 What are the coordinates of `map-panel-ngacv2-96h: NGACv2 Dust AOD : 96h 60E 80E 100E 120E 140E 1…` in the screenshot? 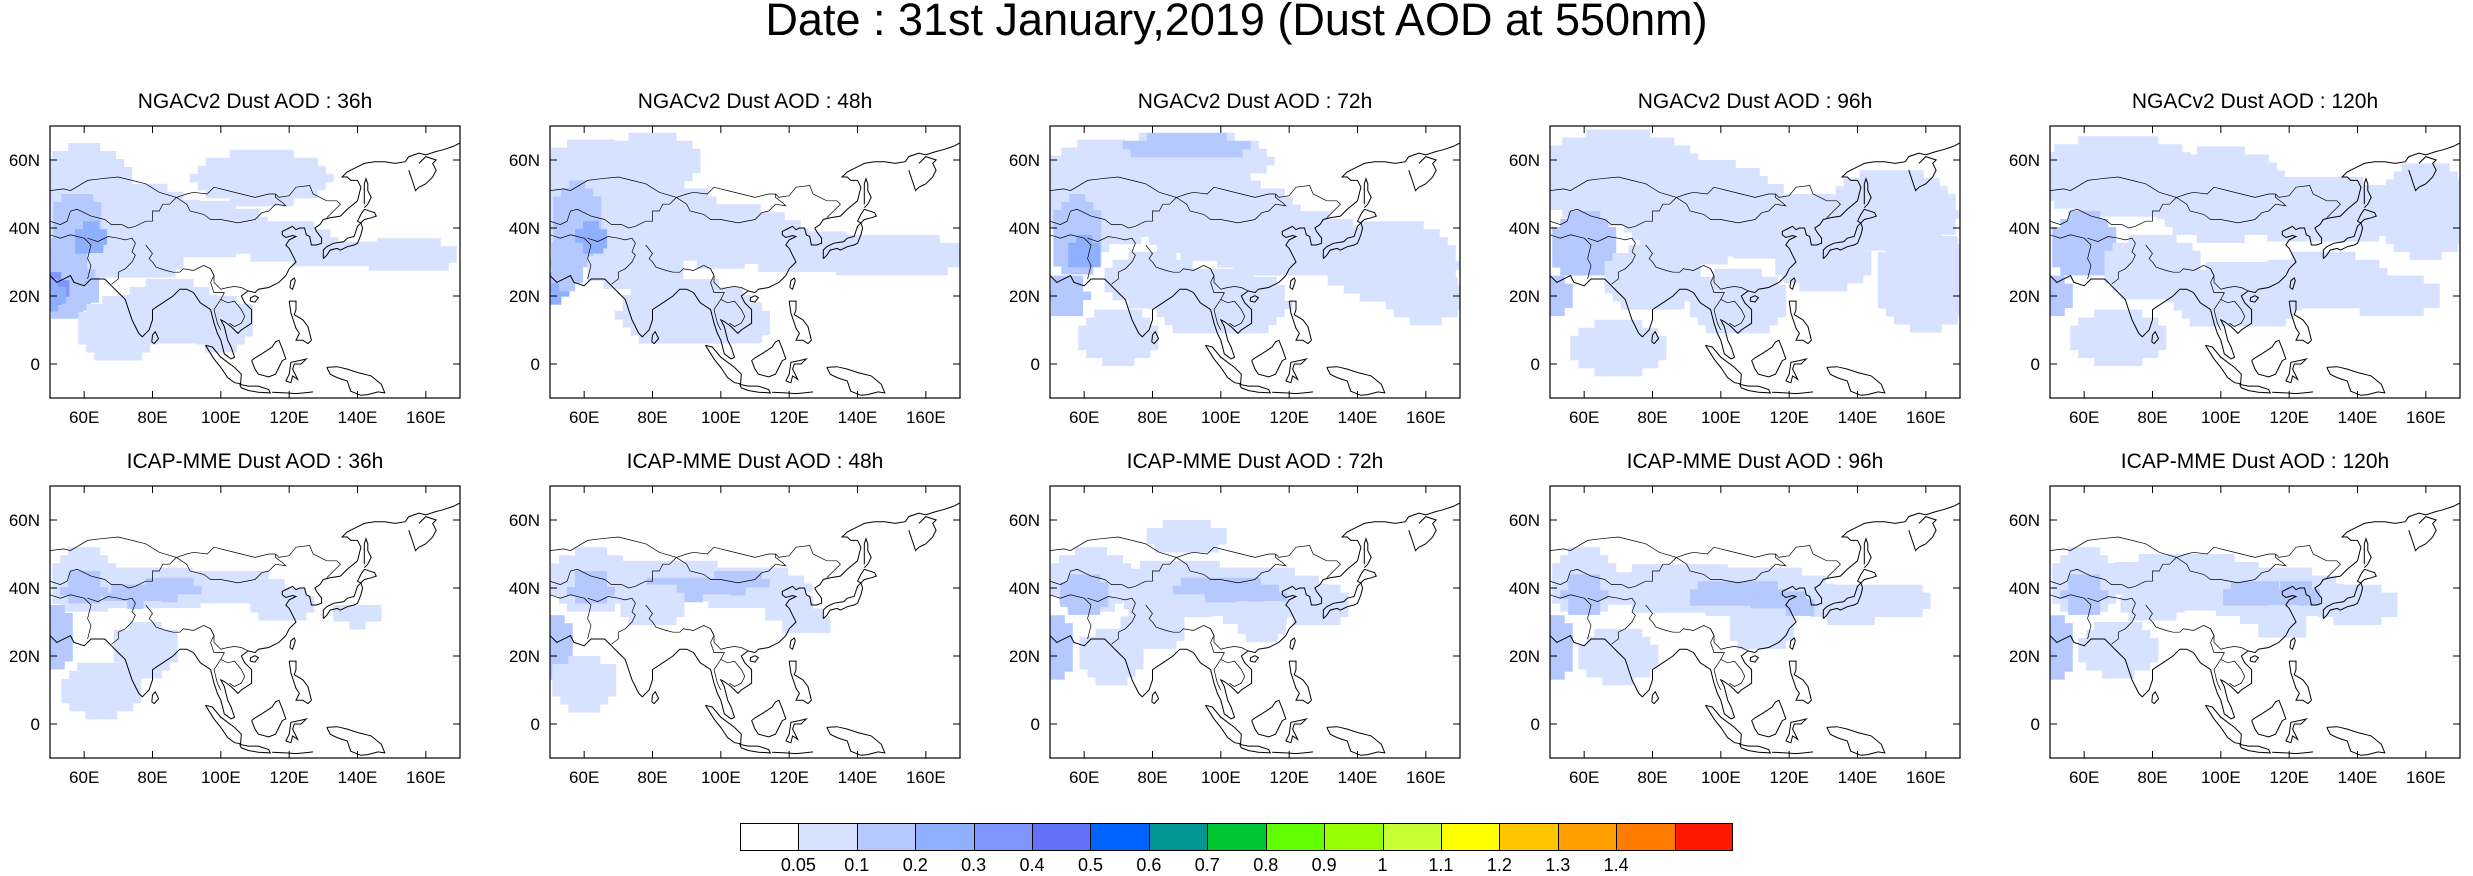 It's located at (1750, 260).